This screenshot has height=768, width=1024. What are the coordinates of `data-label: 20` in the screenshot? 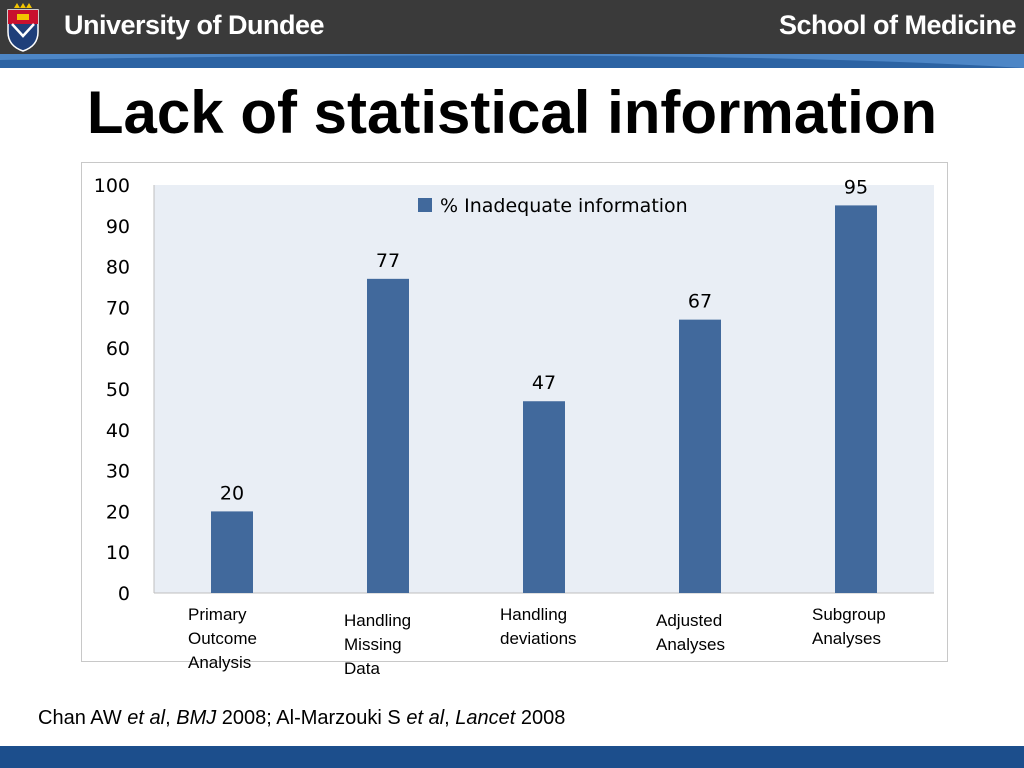 It's located at (232, 493).